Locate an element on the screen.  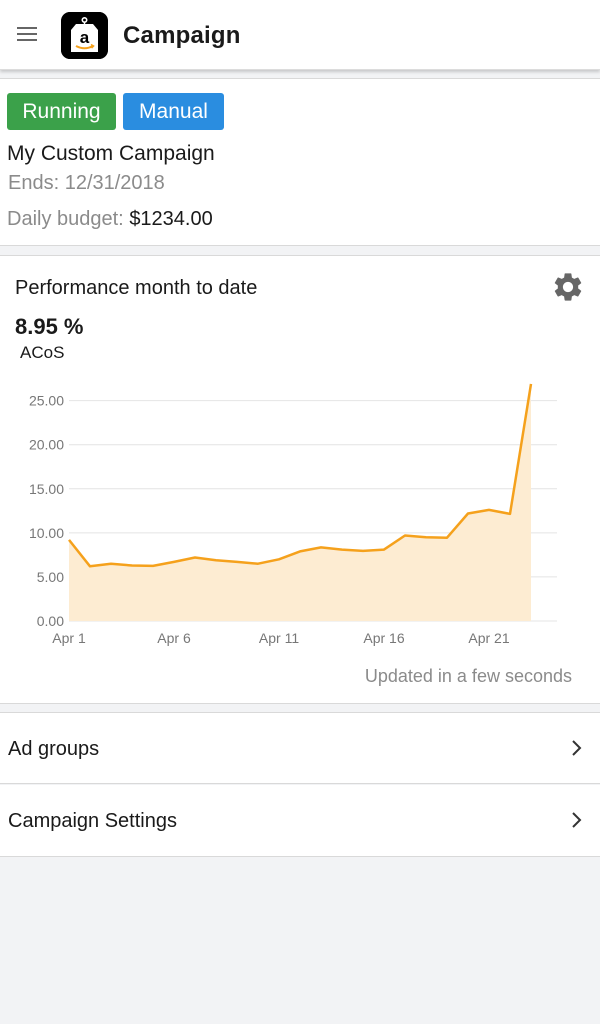
chart-x-ticks: Apr 1 Apr 6 Apr 11 Apr 16 Apr 21 is located at coordinates (281, 638).